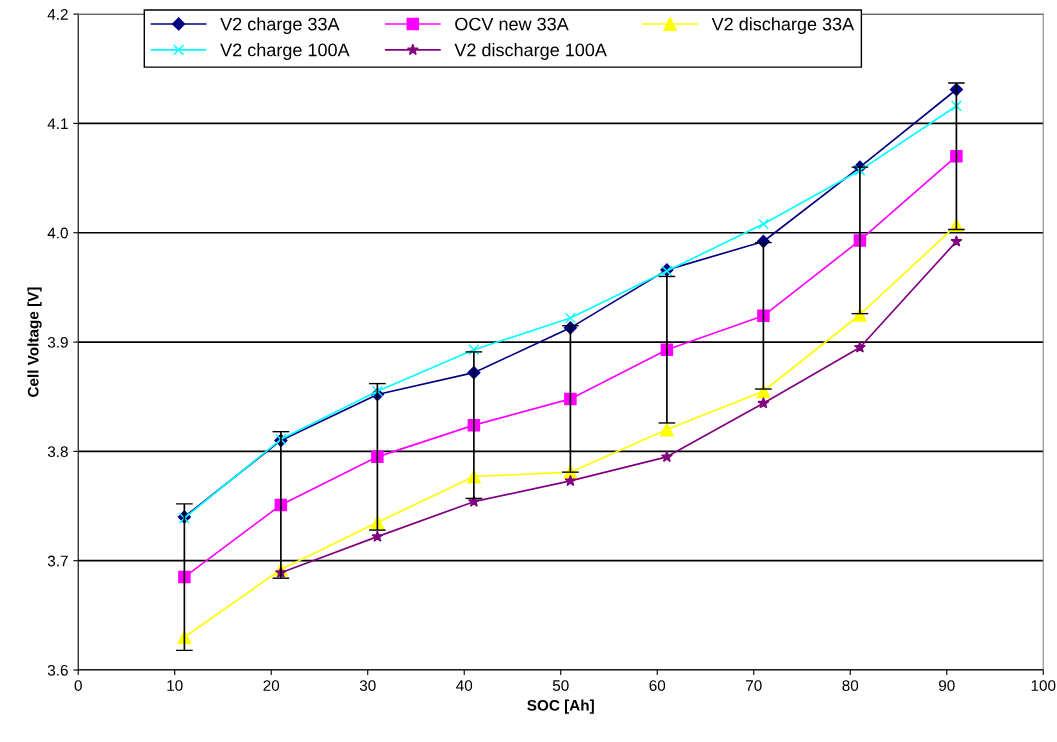  I want to click on x-tick-label: 80, so click(850, 685).